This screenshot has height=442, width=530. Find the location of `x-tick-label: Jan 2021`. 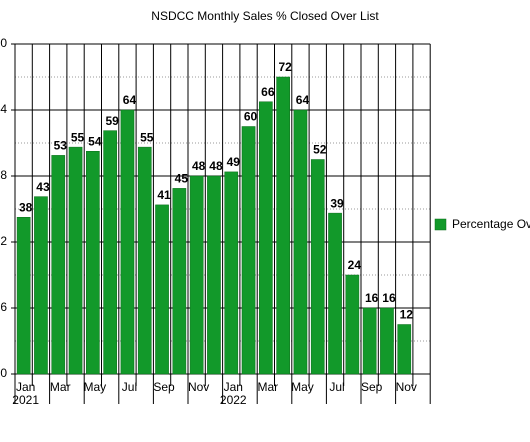

x-tick-label: Jan 2021 is located at coordinates (25, 393).